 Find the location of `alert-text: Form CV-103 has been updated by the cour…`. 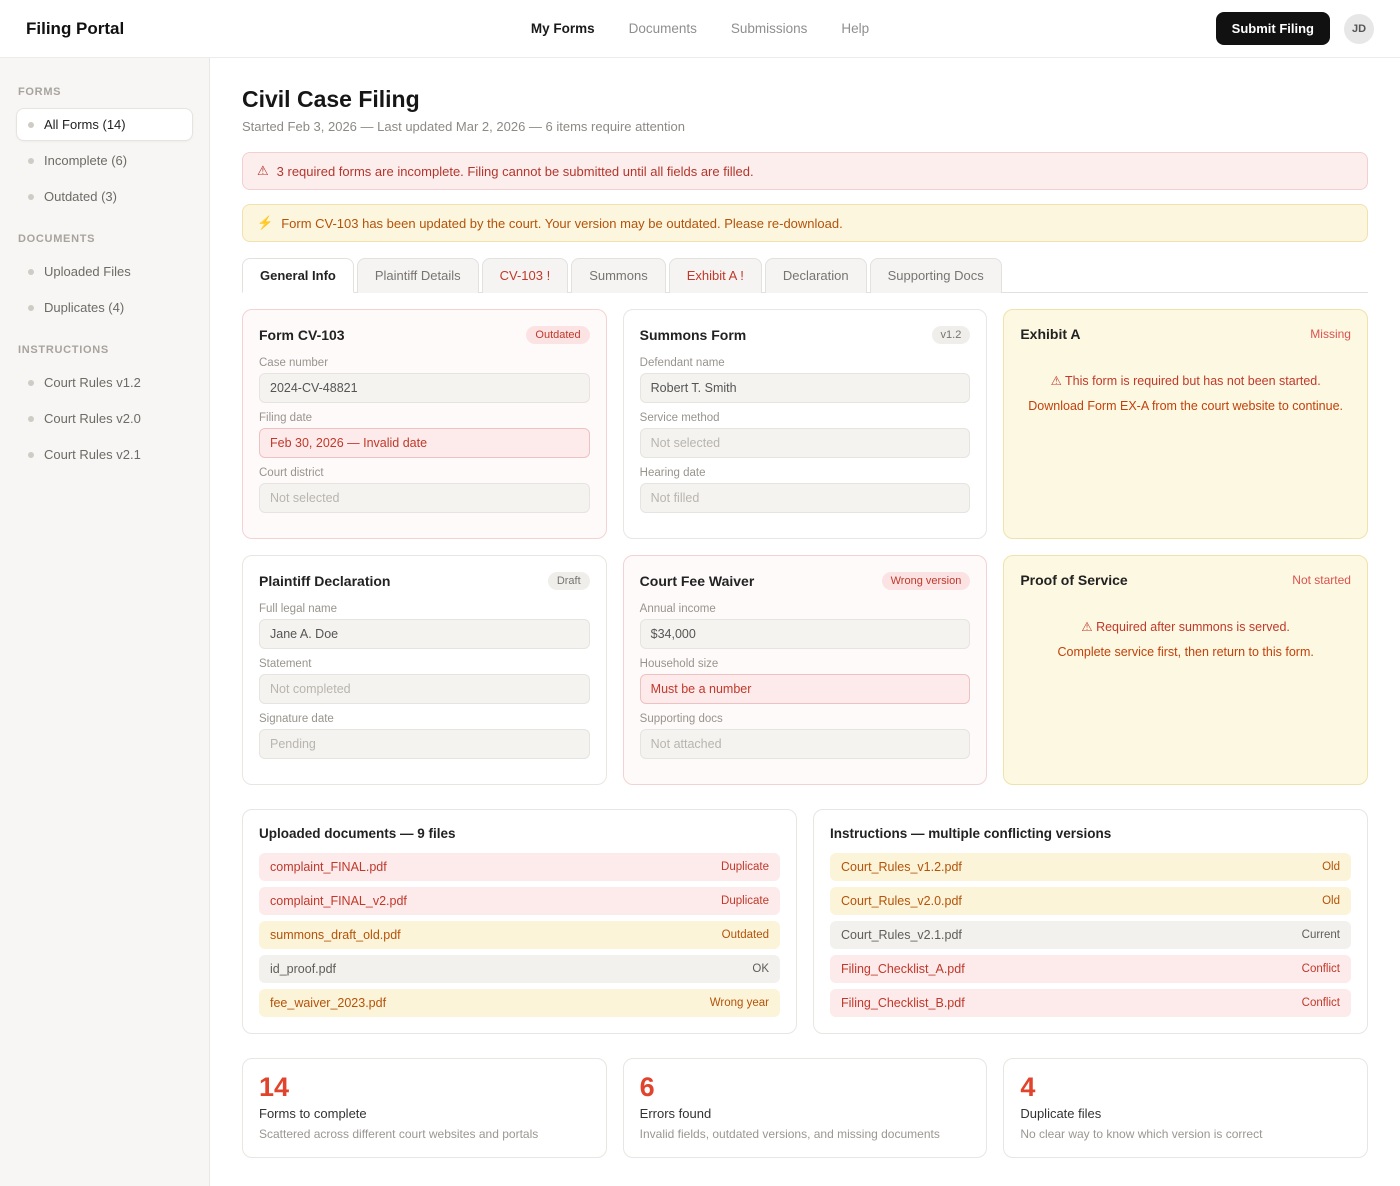

alert-text: Form CV-103 has been updated by the cour… is located at coordinates (562, 223).